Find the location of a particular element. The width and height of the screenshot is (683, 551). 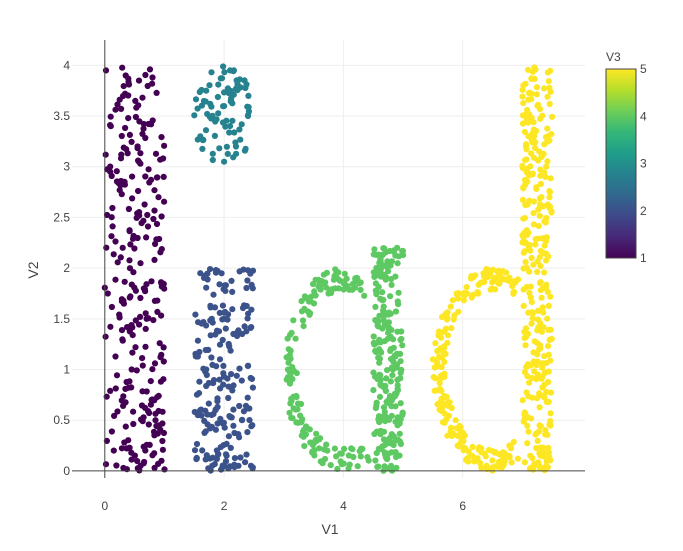

y-tick-label: 0 is located at coordinates (66, 471).